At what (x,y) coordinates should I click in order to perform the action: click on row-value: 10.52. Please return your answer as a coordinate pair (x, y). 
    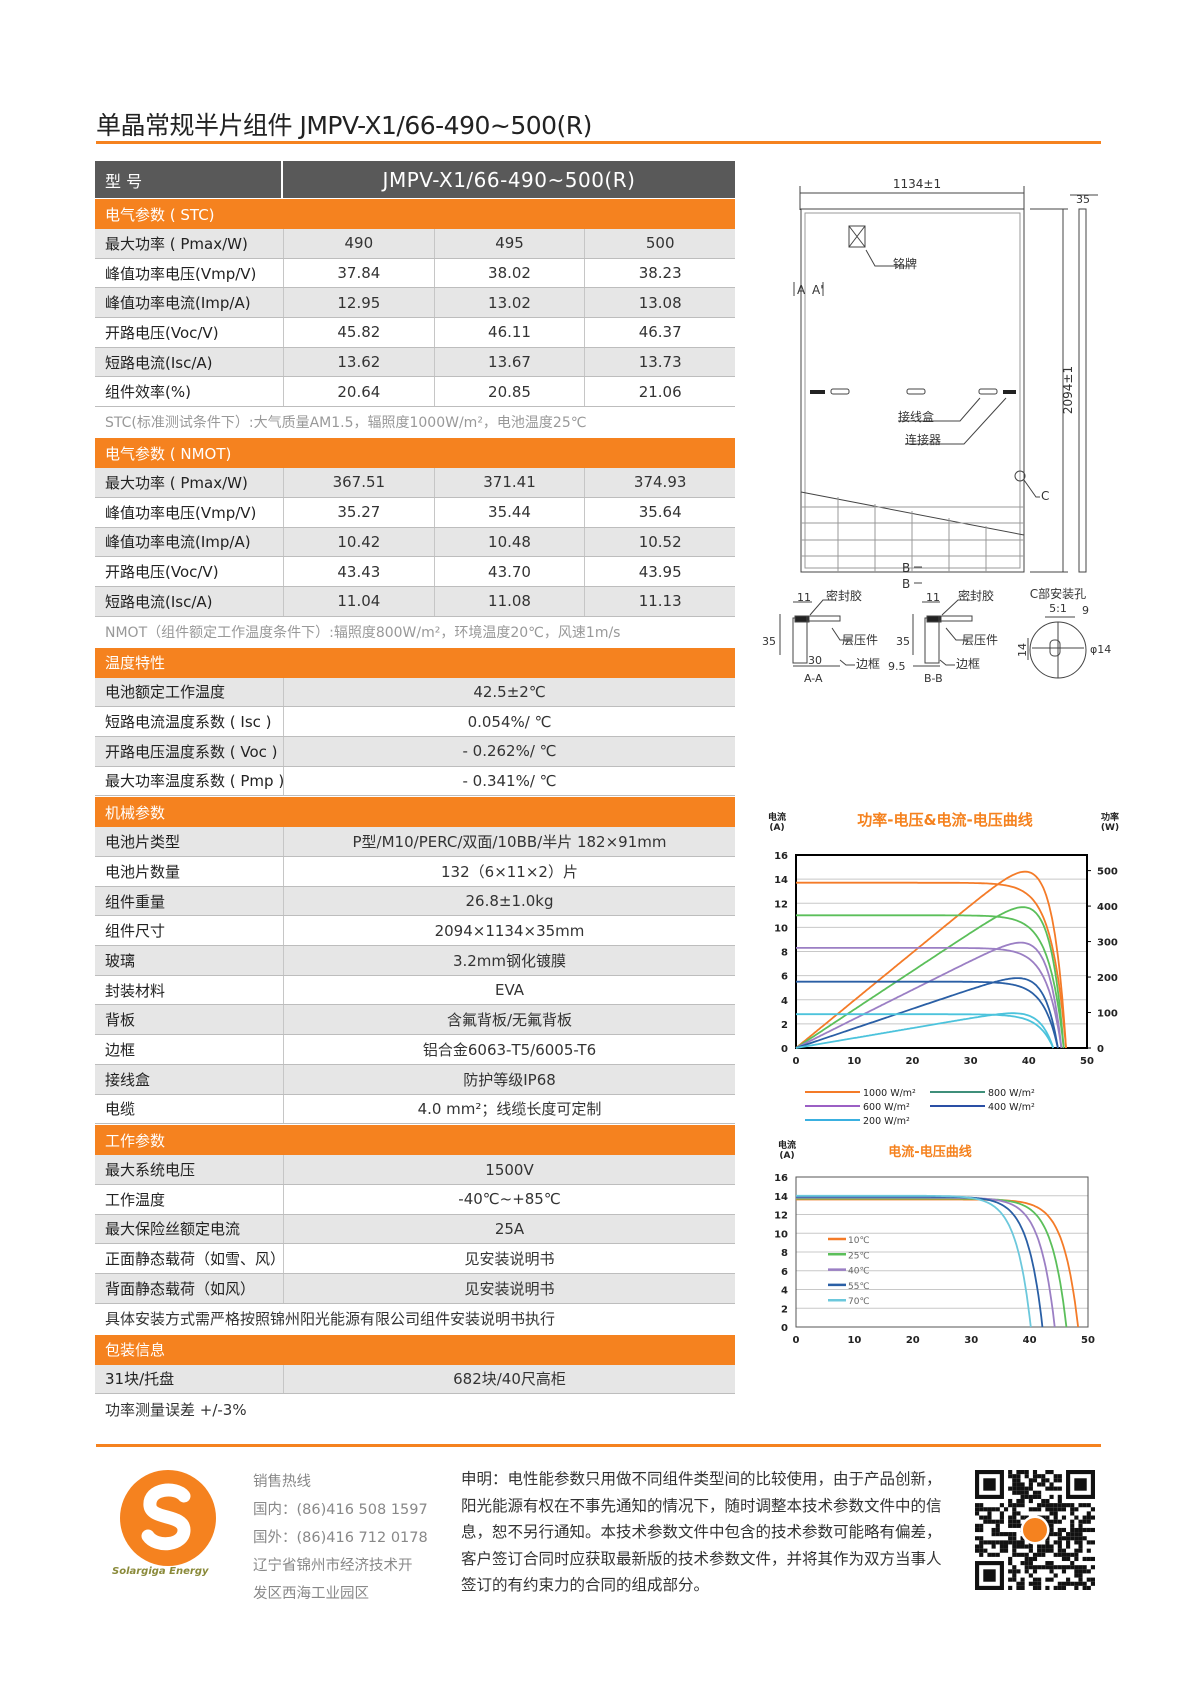
    Looking at the image, I should click on (660, 541).